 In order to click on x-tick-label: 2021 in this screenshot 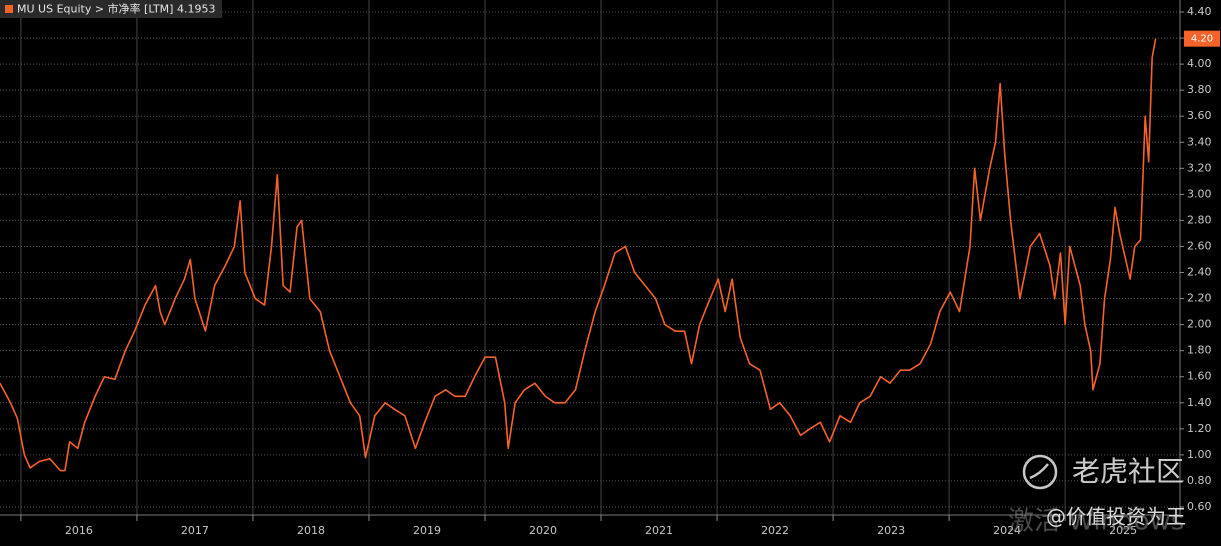, I will do `click(659, 530)`.